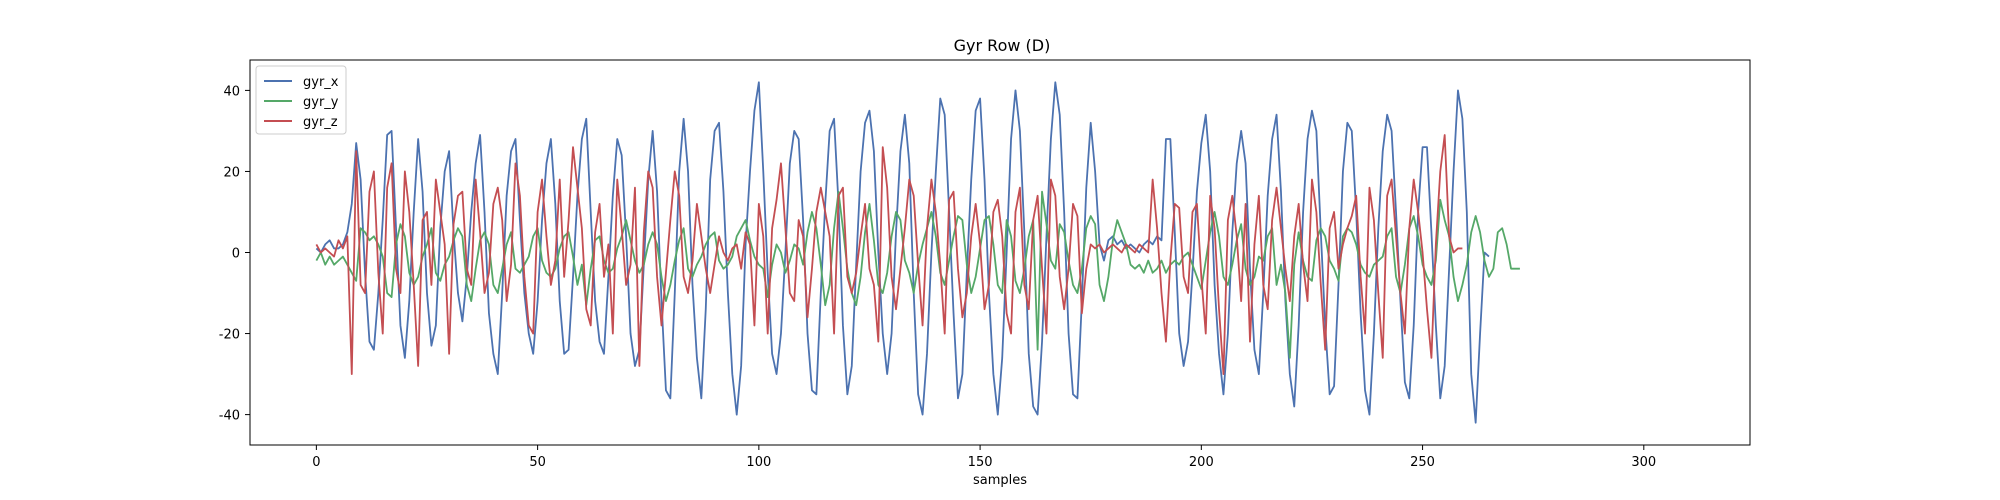  I want to click on x-tick-label: 300, so click(1643, 462).